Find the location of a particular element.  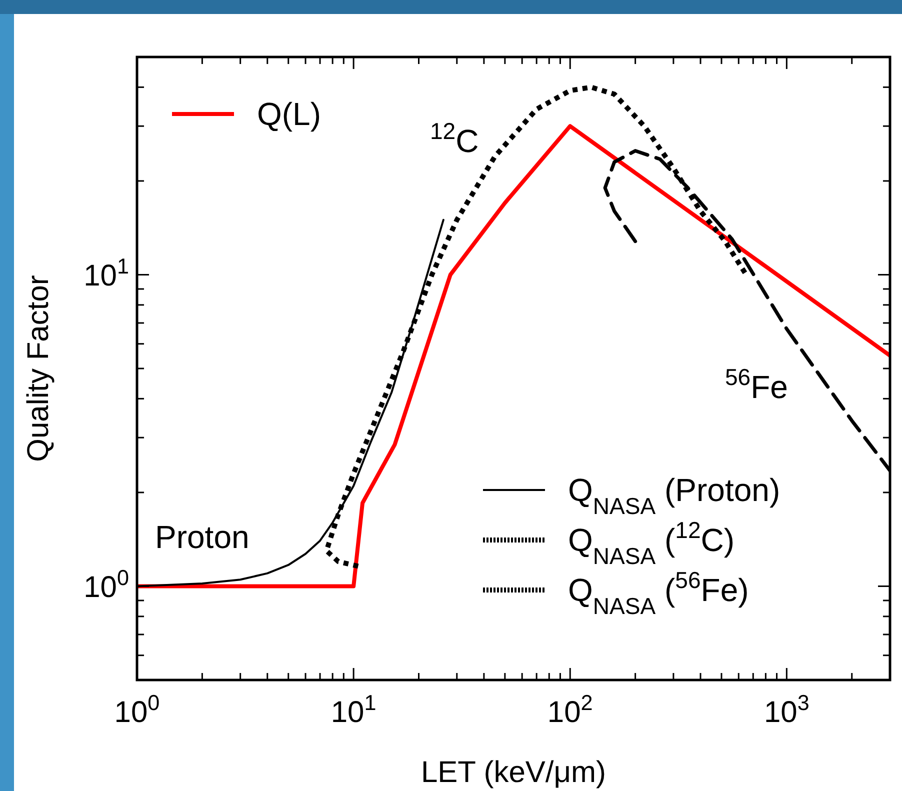

x-tick-label: 10$^{2}$ is located at coordinates (570, 709).